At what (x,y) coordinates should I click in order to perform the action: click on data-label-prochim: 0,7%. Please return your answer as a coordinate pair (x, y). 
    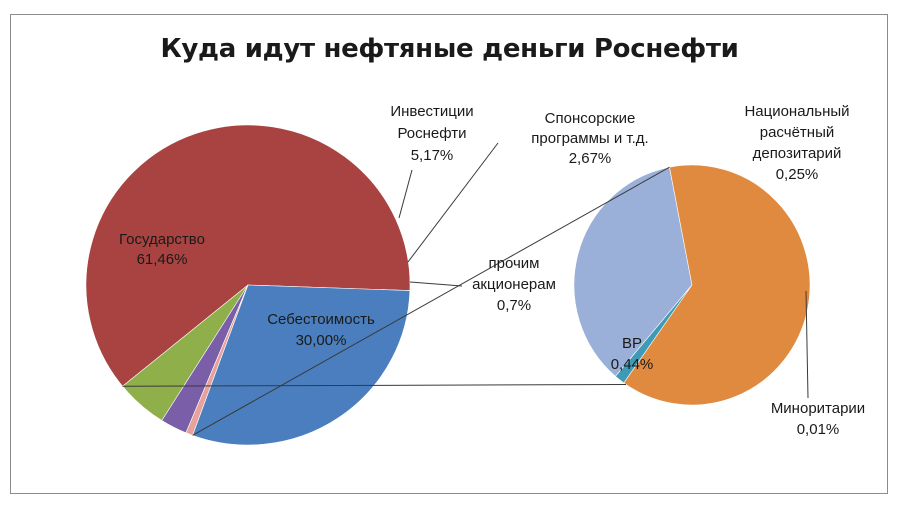
    Looking at the image, I should click on (514, 305).